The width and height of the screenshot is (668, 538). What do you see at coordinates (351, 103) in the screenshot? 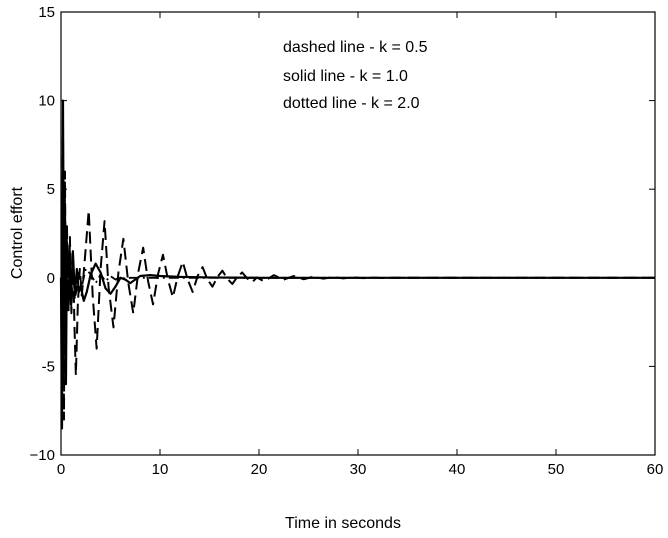
I see `legend-line-dotted: dotted line - k = 2.0` at bounding box center [351, 103].